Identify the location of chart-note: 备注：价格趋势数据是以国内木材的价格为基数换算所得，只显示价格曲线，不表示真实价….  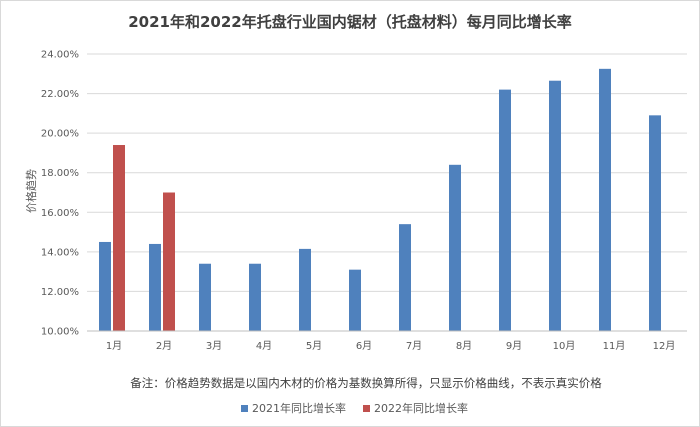
(366, 383).